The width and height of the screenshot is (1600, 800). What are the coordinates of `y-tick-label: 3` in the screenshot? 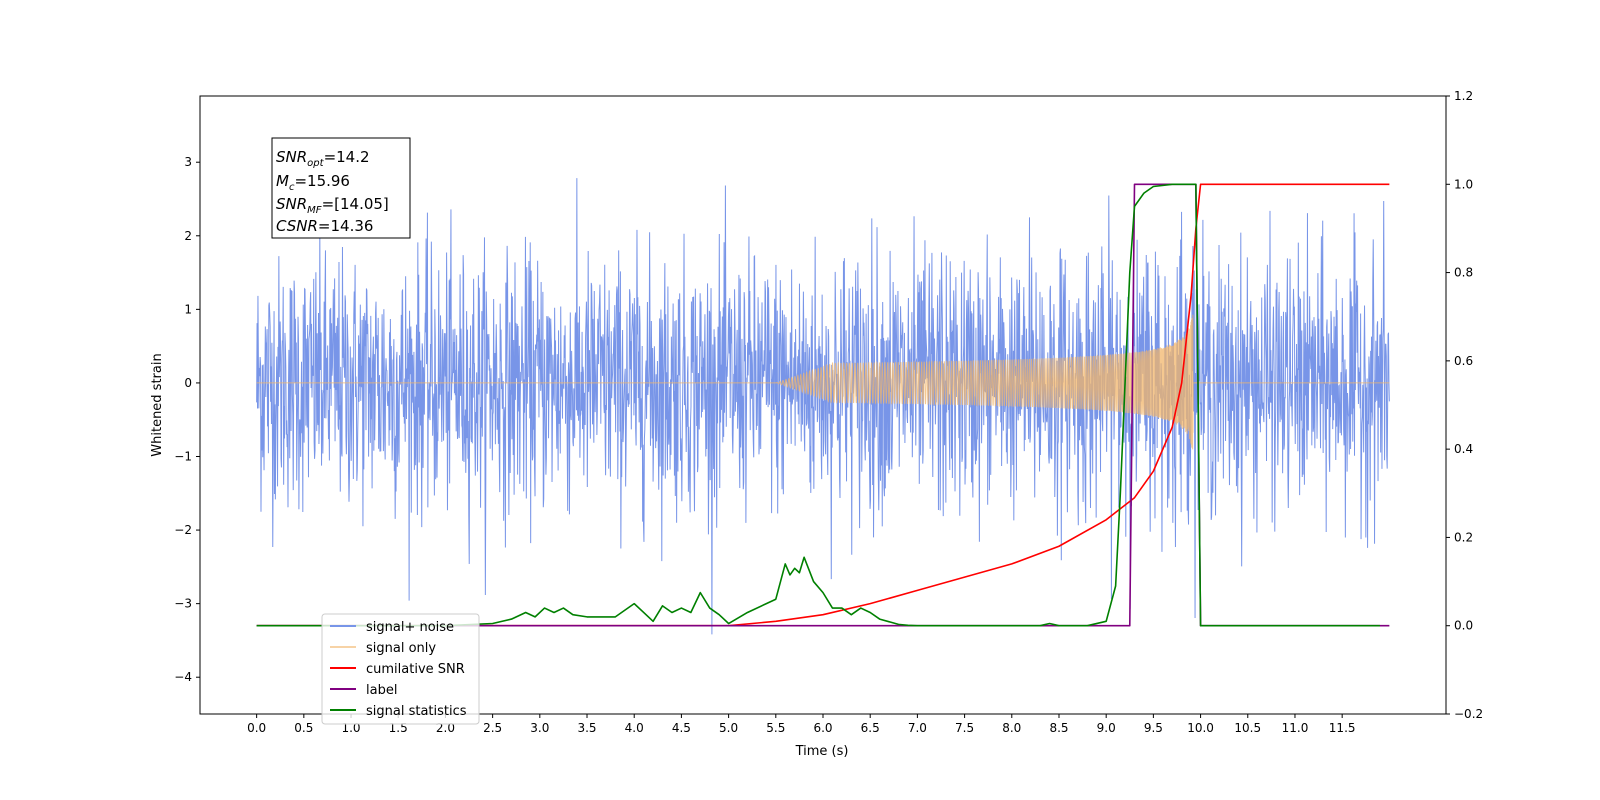 It's located at (188, 162).